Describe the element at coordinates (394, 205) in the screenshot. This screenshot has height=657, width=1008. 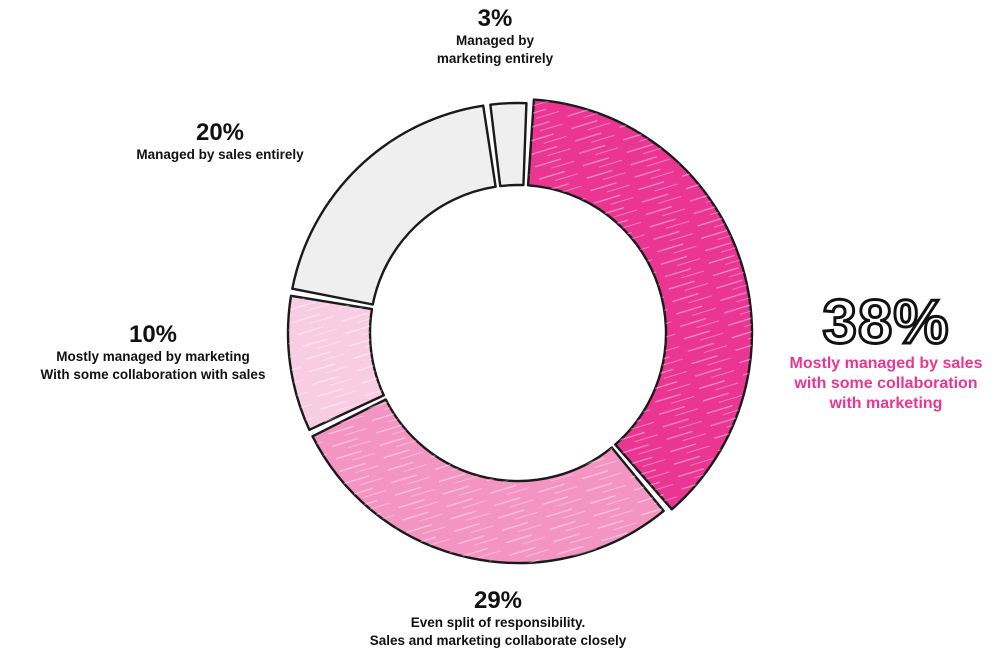
I see `slice-sales-entirely` at that location.